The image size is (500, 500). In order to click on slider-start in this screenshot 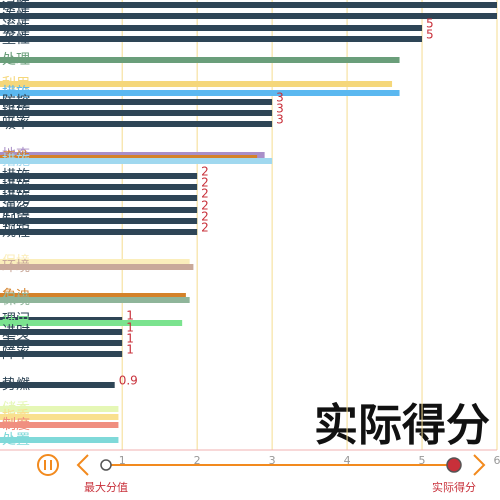, I will do `click(106, 465)`.